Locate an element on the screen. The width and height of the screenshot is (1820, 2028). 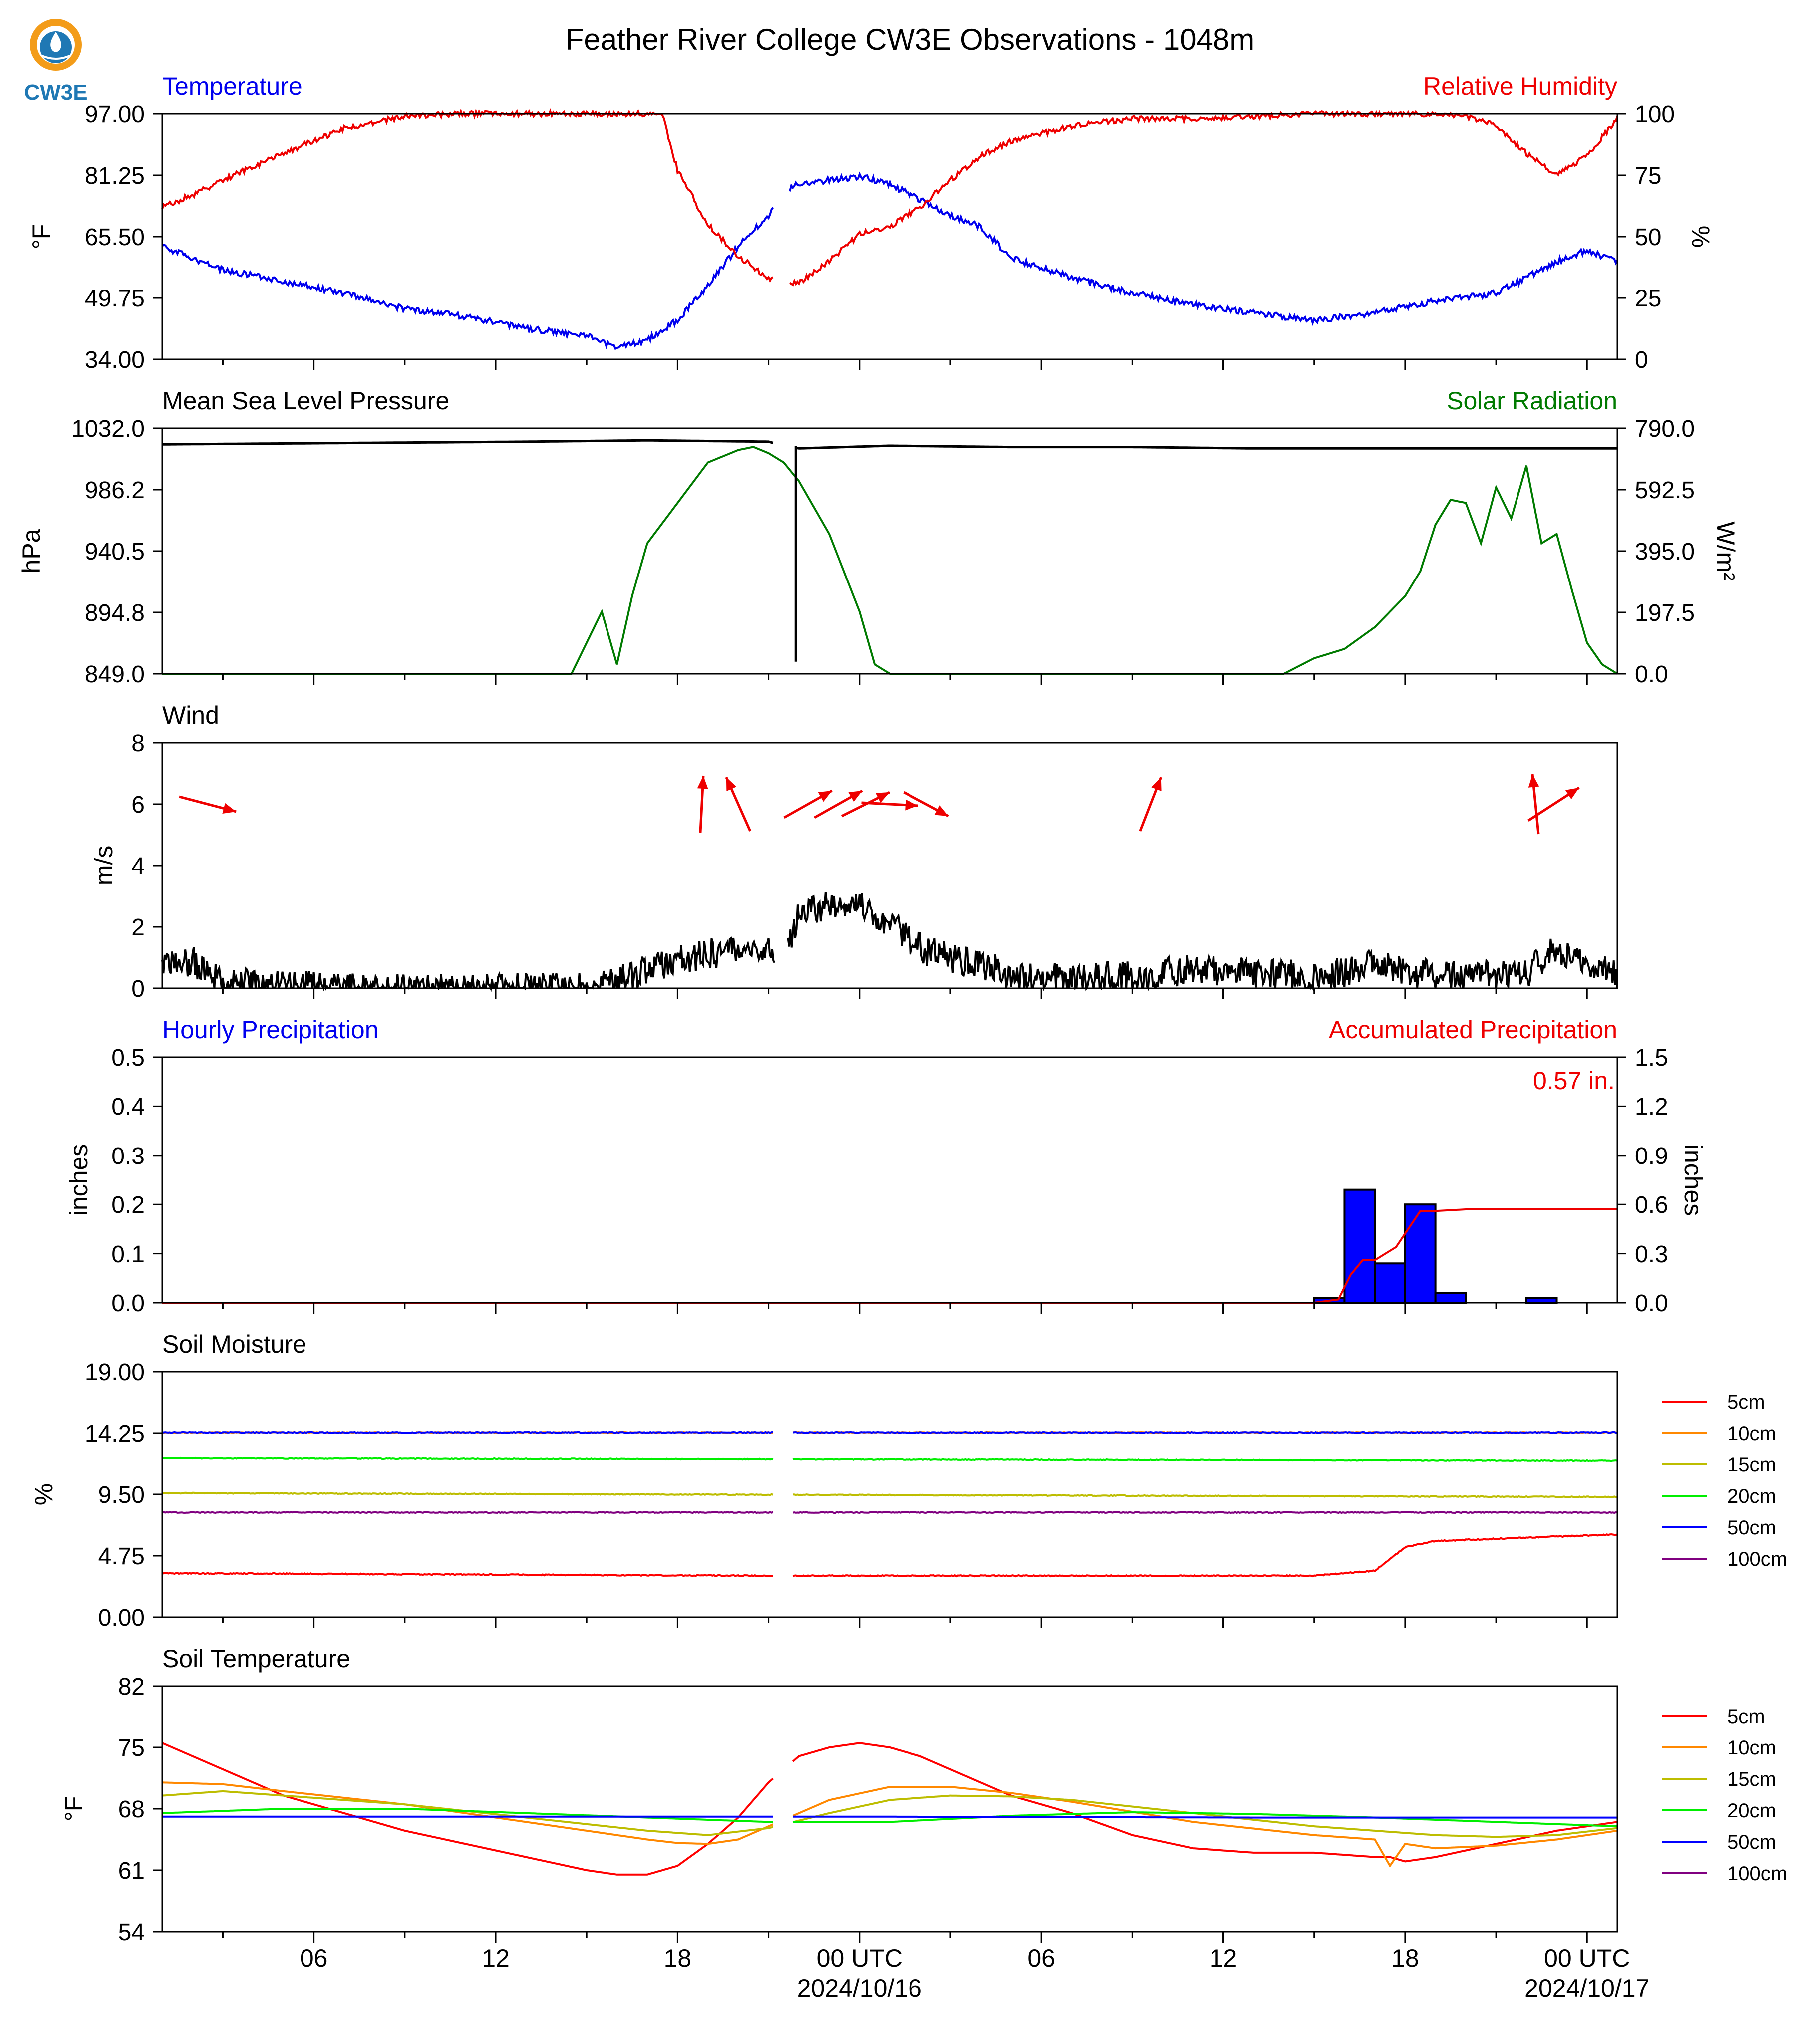
wind-tick-2: 4 is located at coordinates (138, 866).